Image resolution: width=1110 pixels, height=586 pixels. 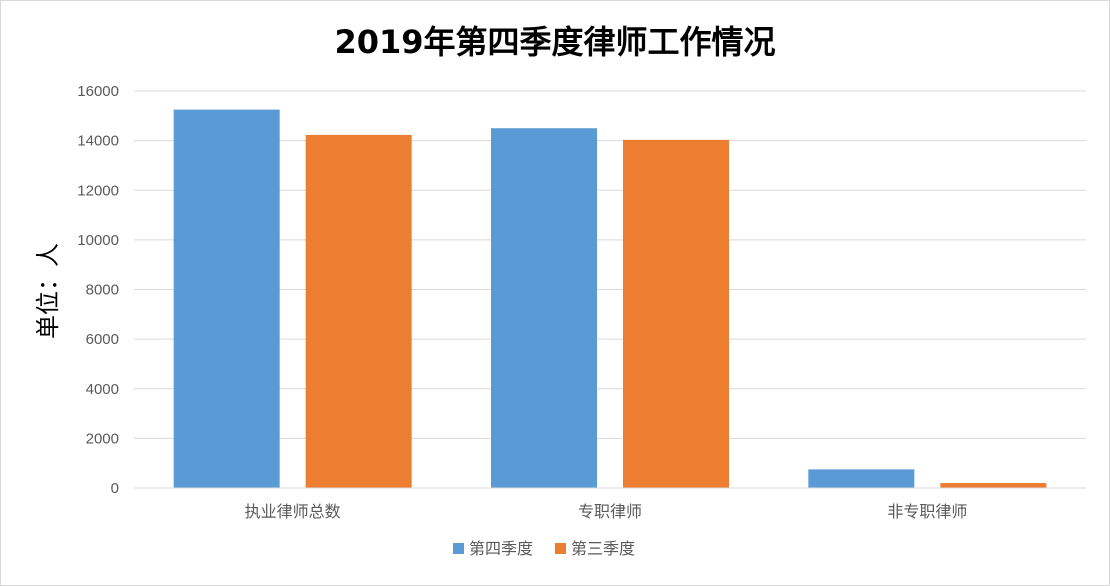 I want to click on y-tick-label: 10000, so click(x=98, y=240).